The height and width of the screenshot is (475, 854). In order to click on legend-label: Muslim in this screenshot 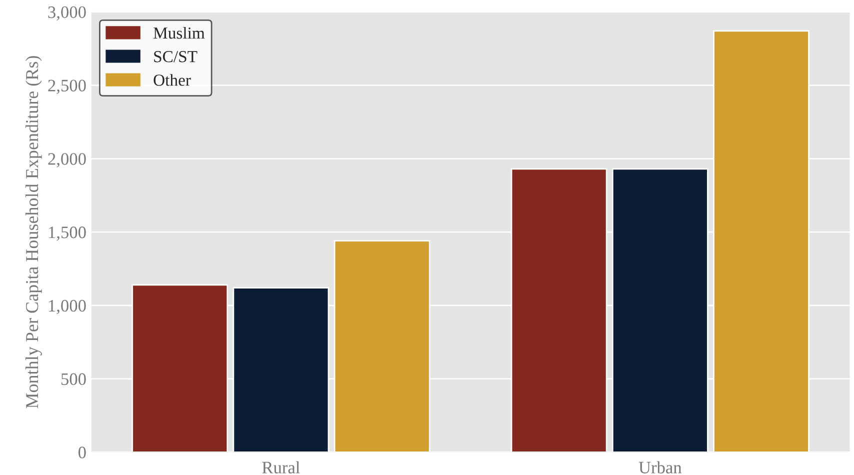, I will do `click(179, 32)`.